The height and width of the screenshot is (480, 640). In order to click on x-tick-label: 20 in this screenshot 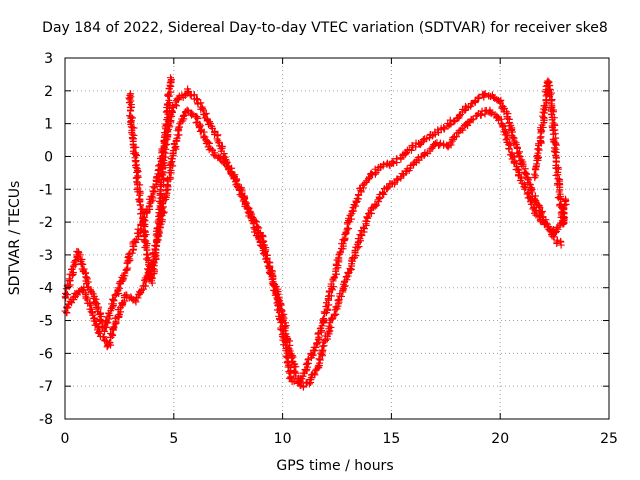, I will do `click(500, 439)`.